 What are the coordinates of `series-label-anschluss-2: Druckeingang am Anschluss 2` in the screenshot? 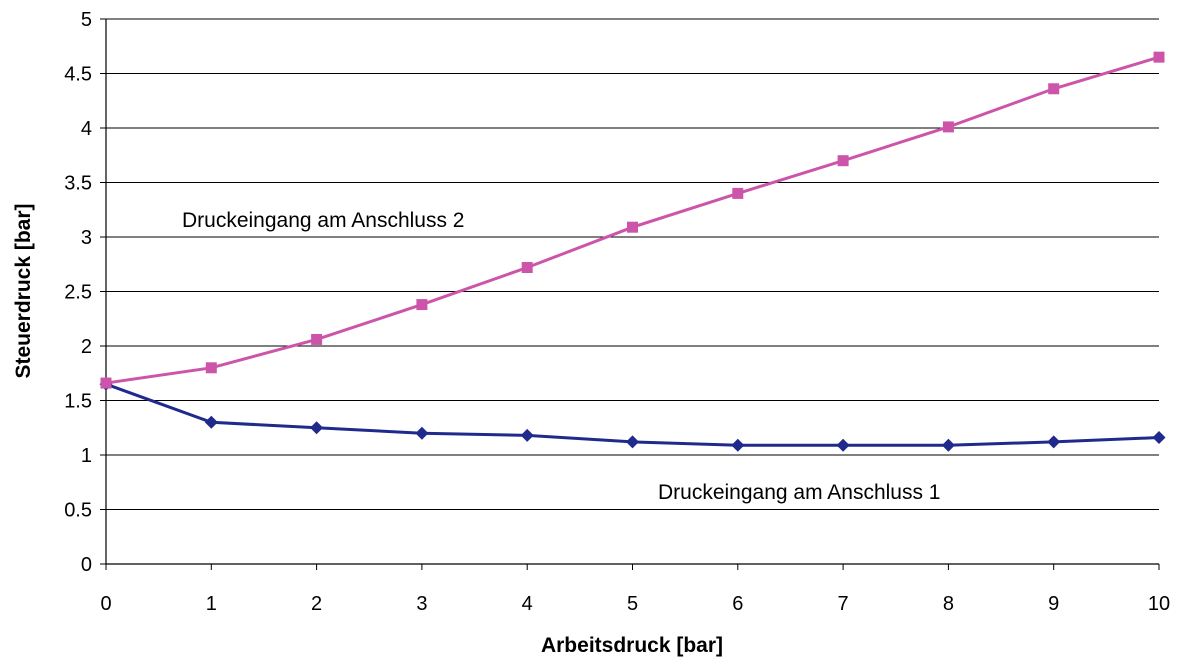 It's located at (323, 220).